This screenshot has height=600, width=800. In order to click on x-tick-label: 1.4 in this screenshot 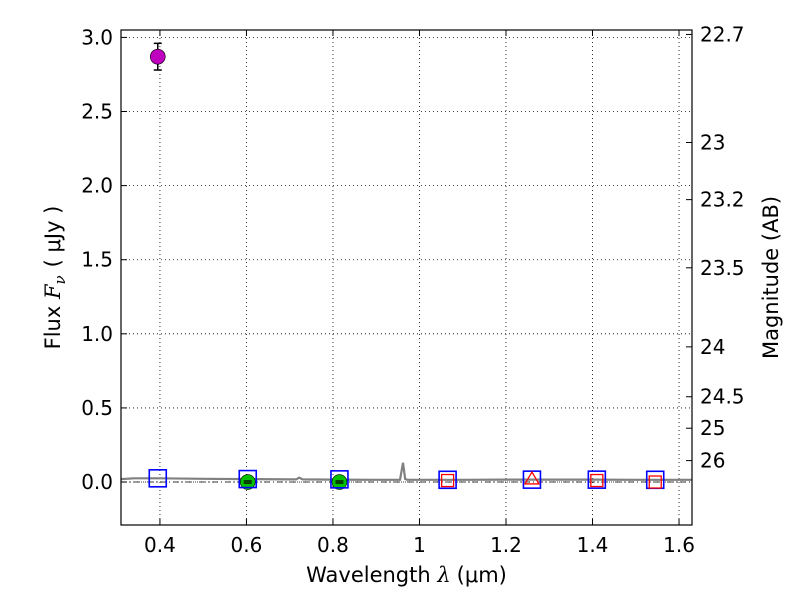, I will do `click(593, 545)`.